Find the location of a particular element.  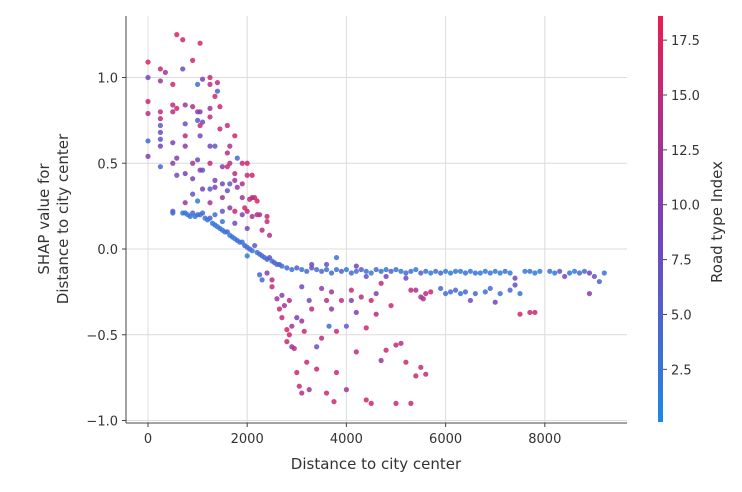

colorbar-tick-label: 17.5 is located at coordinates (685, 41).